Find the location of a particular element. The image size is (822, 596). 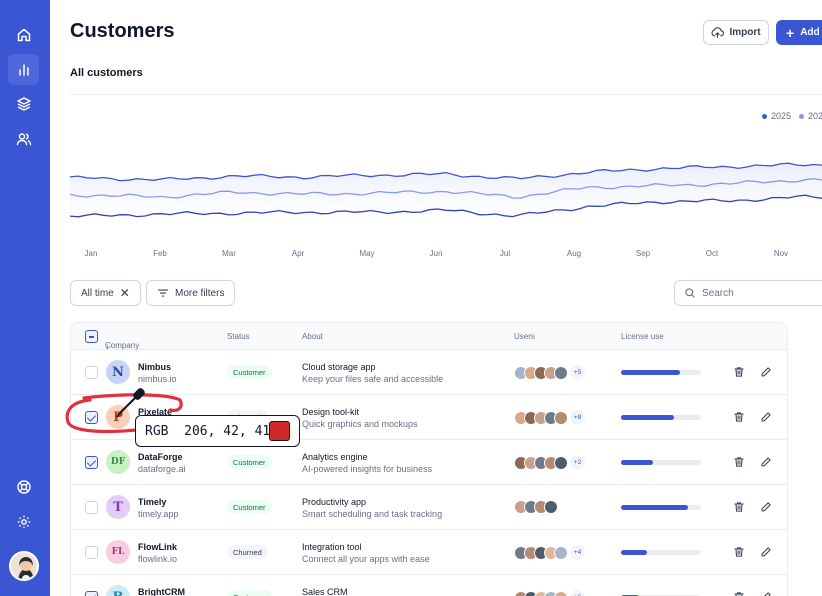

column-header-users: Users is located at coordinates (524, 336).